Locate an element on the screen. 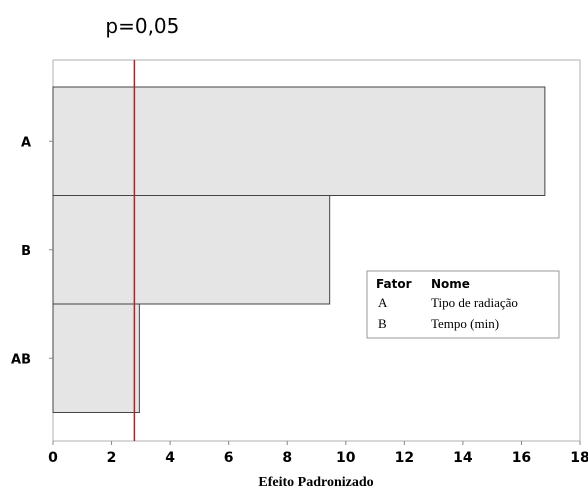 This screenshot has height=490, width=588. reference-line-label: p=0,05 is located at coordinates (142, 26).